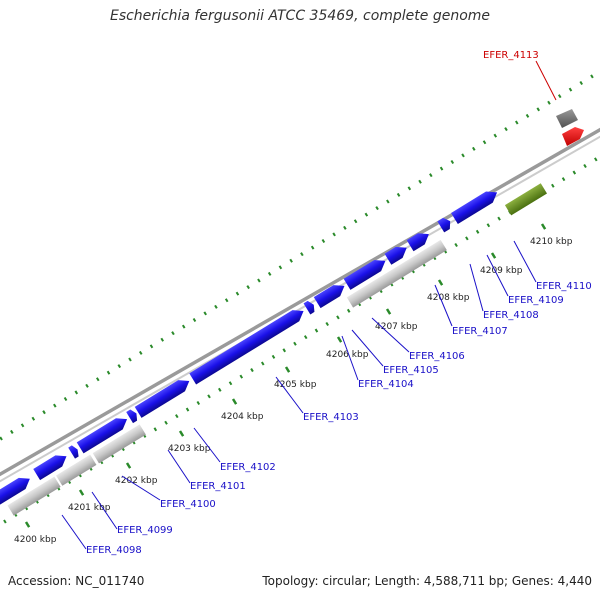 This screenshot has height=600, width=600. I want to click on gene-label: EFER_4098, so click(114, 550).